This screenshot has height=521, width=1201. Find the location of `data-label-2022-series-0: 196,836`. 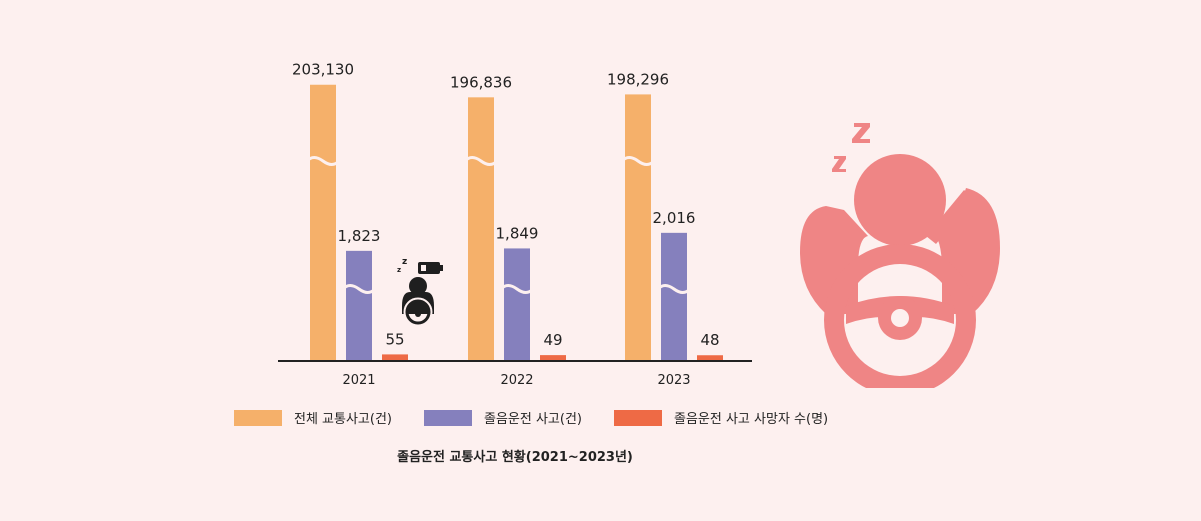

data-label-2022-series-0: 196,836 is located at coordinates (481, 82).